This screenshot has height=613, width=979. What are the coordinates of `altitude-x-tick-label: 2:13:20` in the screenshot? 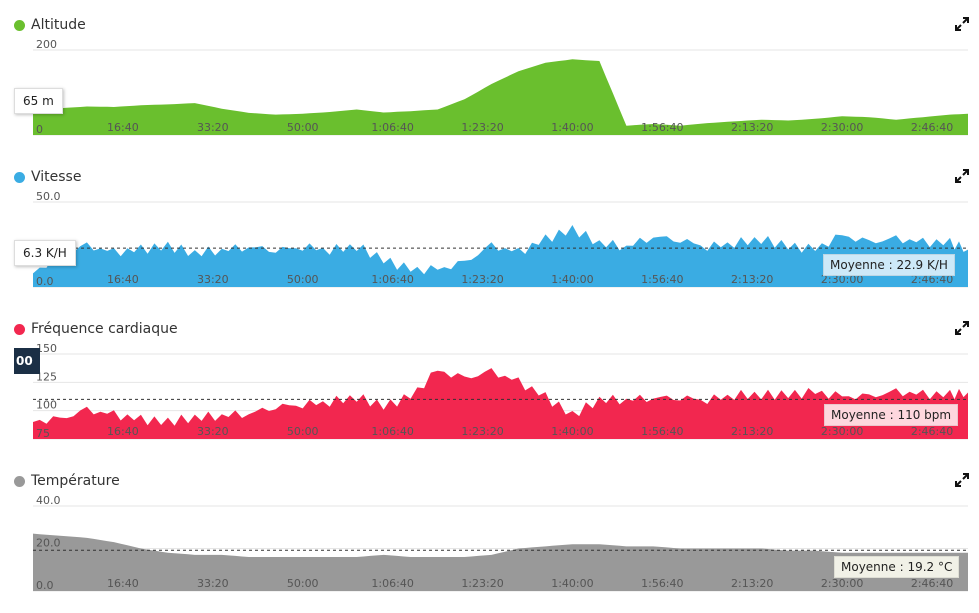 It's located at (752, 127).